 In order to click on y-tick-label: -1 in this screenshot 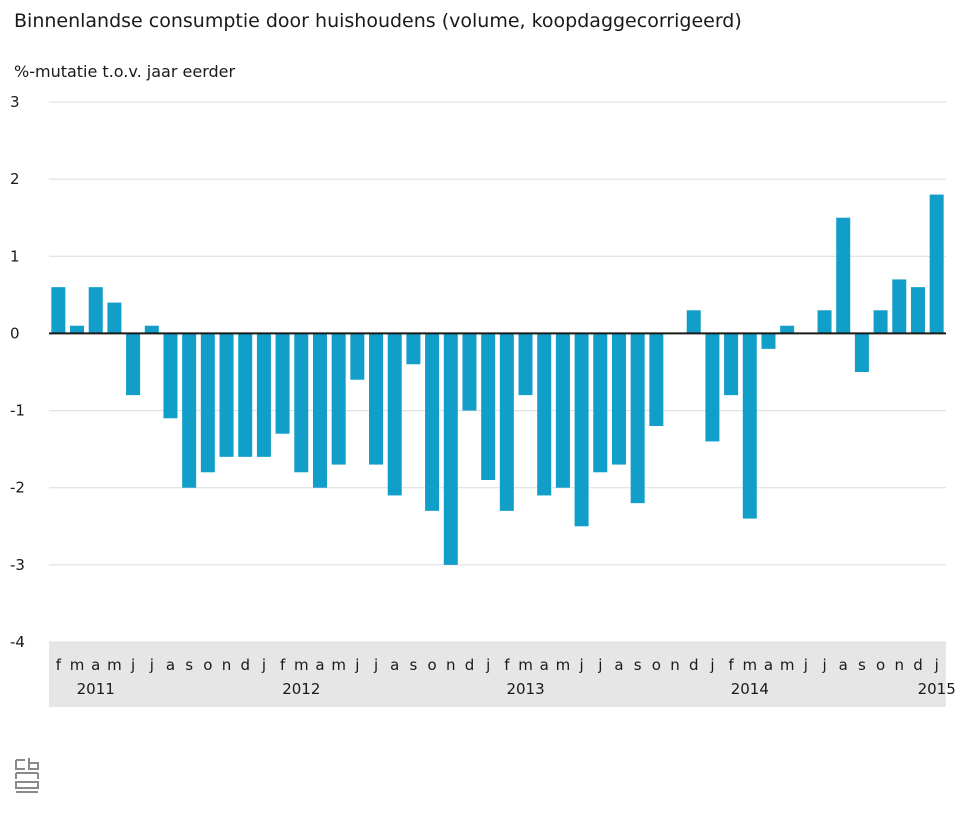, I will do `click(17, 411)`.